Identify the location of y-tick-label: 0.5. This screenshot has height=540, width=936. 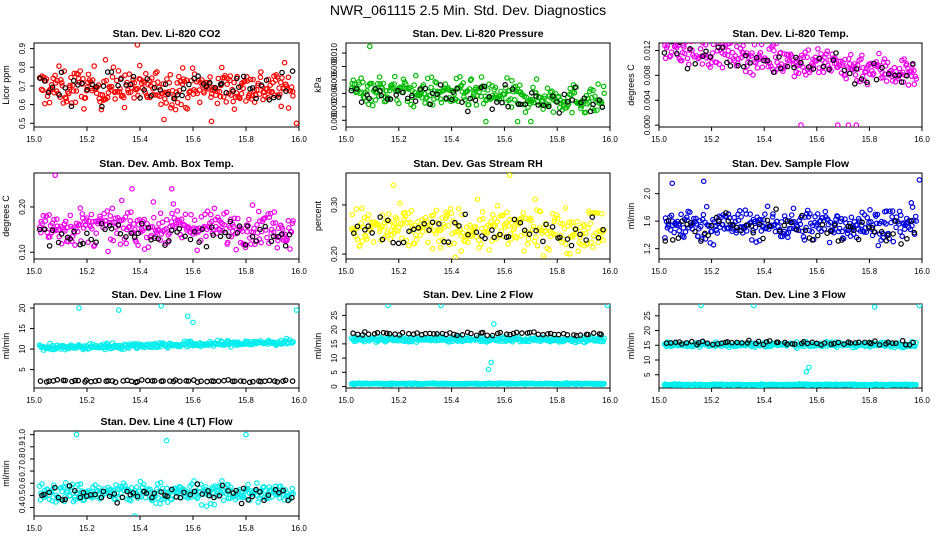
(22, 495).